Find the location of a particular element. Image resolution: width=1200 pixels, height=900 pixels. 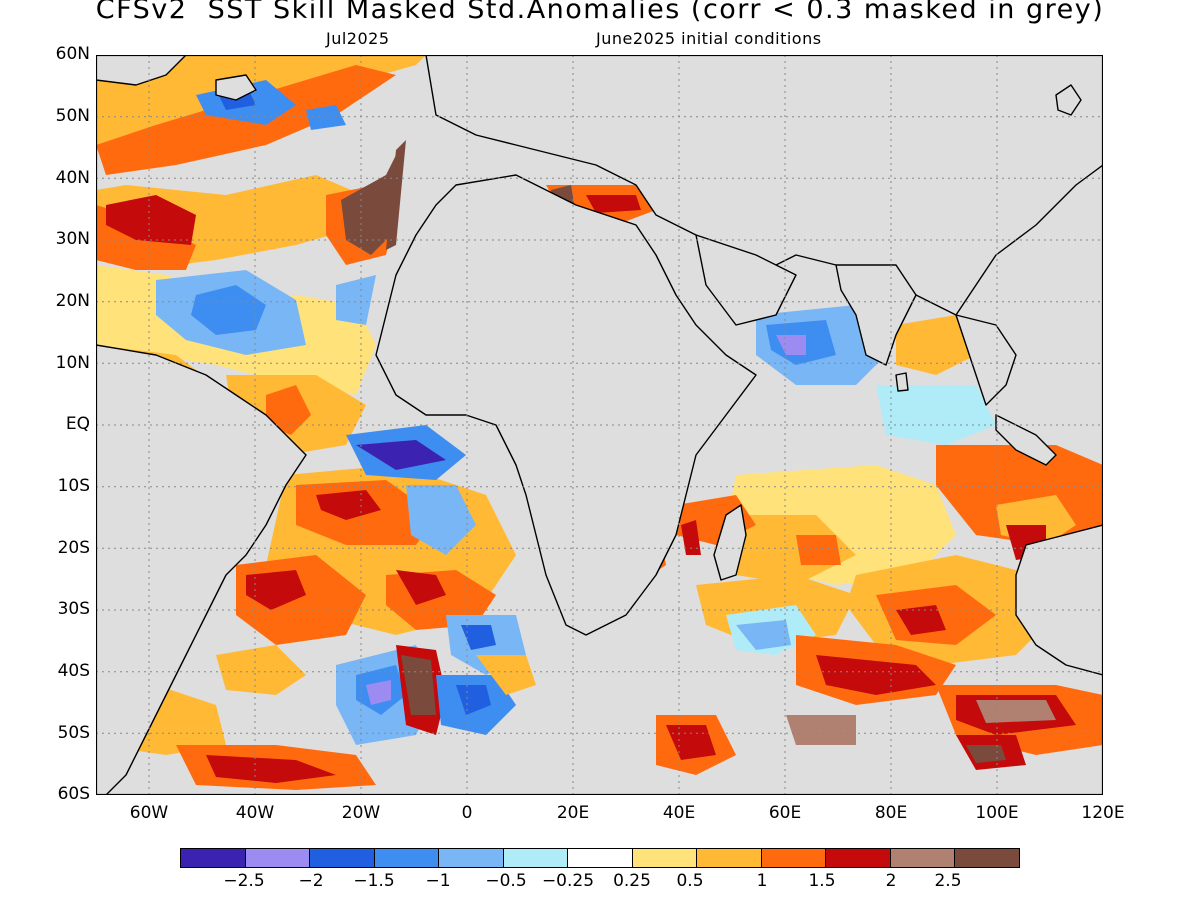

forecast-month: Jul2025 is located at coordinates (358, 38).